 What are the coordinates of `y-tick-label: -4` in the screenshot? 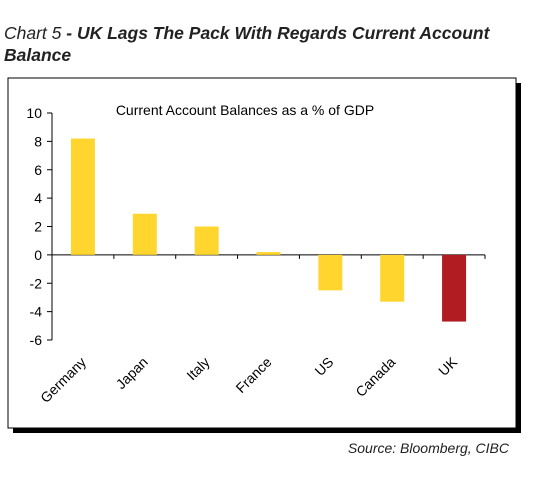 It's located at (36, 312).